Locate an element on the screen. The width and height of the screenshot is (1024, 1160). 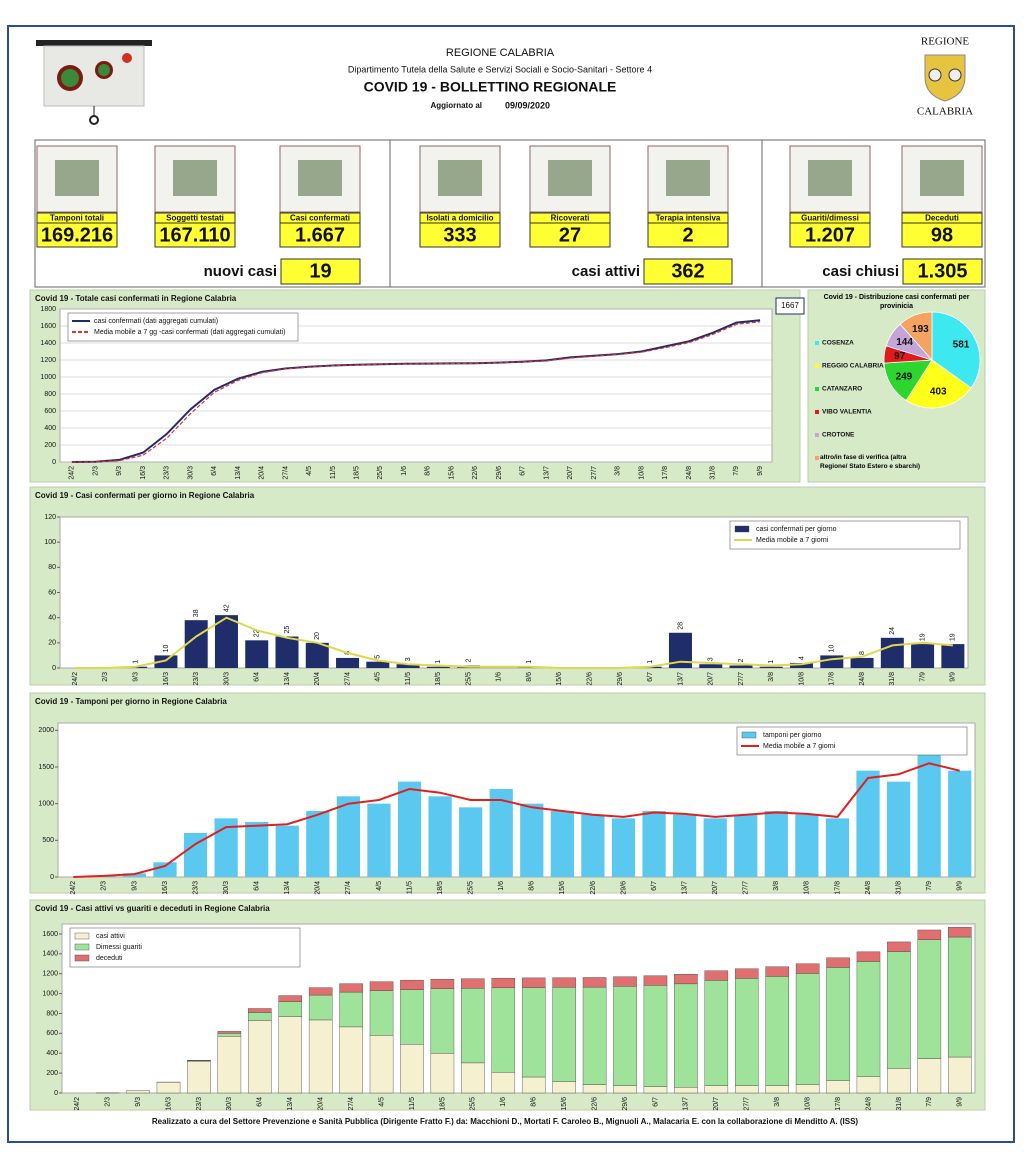
y-tick-label: 500 is located at coordinates (48, 840).